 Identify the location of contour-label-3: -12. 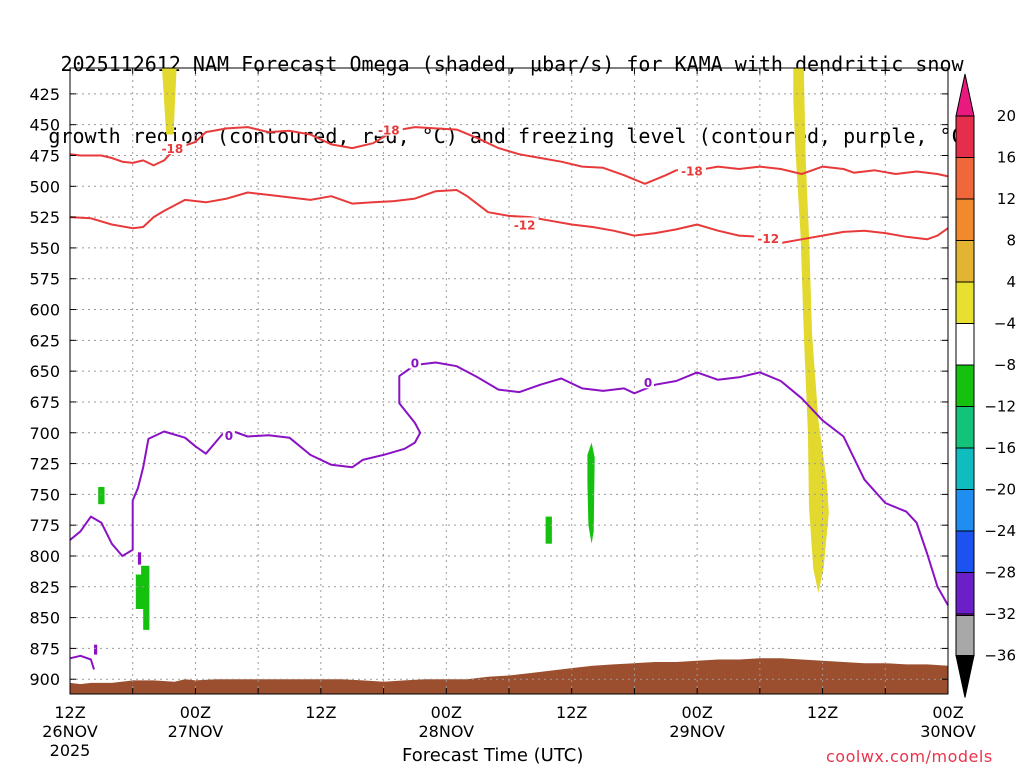
(525, 226).